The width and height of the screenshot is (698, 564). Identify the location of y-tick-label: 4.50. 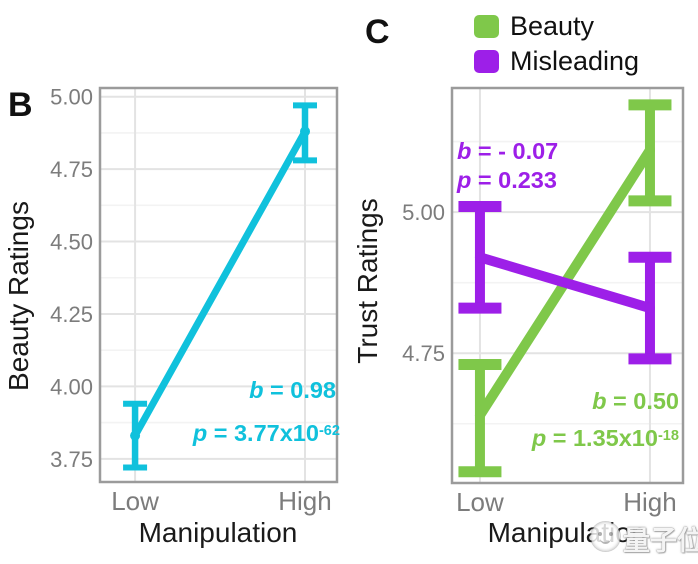
(71, 242).